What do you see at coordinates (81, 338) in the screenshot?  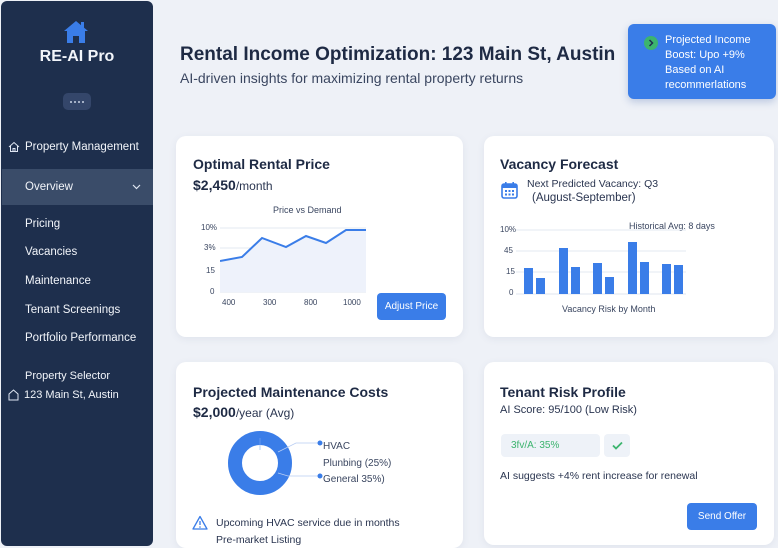 I see `sidebar-item-portfolio-performance: Portfolio Performance` at bounding box center [81, 338].